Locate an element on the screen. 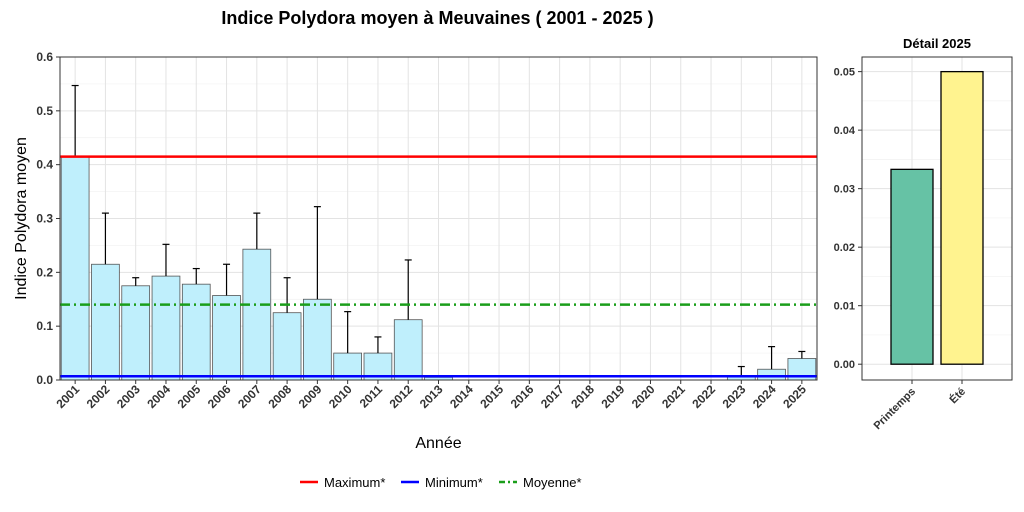 This screenshot has height=512, width=1024. x-tick-label: 2016 is located at coordinates (522, 396).